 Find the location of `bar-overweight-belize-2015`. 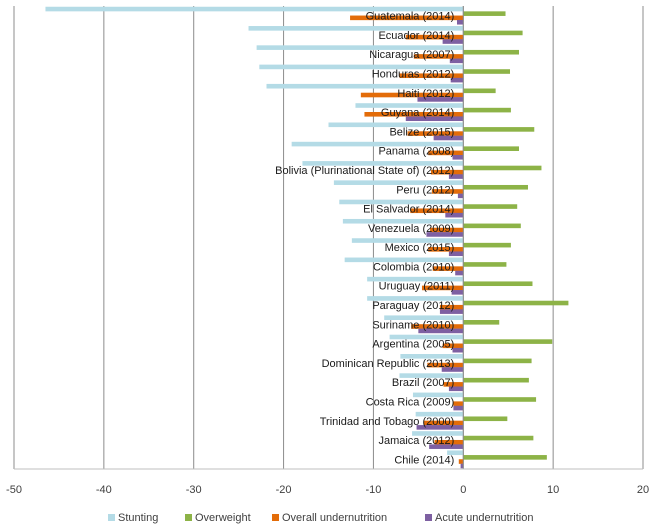

bar-overweight-belize-2015 is located at coordinates (499, 129).